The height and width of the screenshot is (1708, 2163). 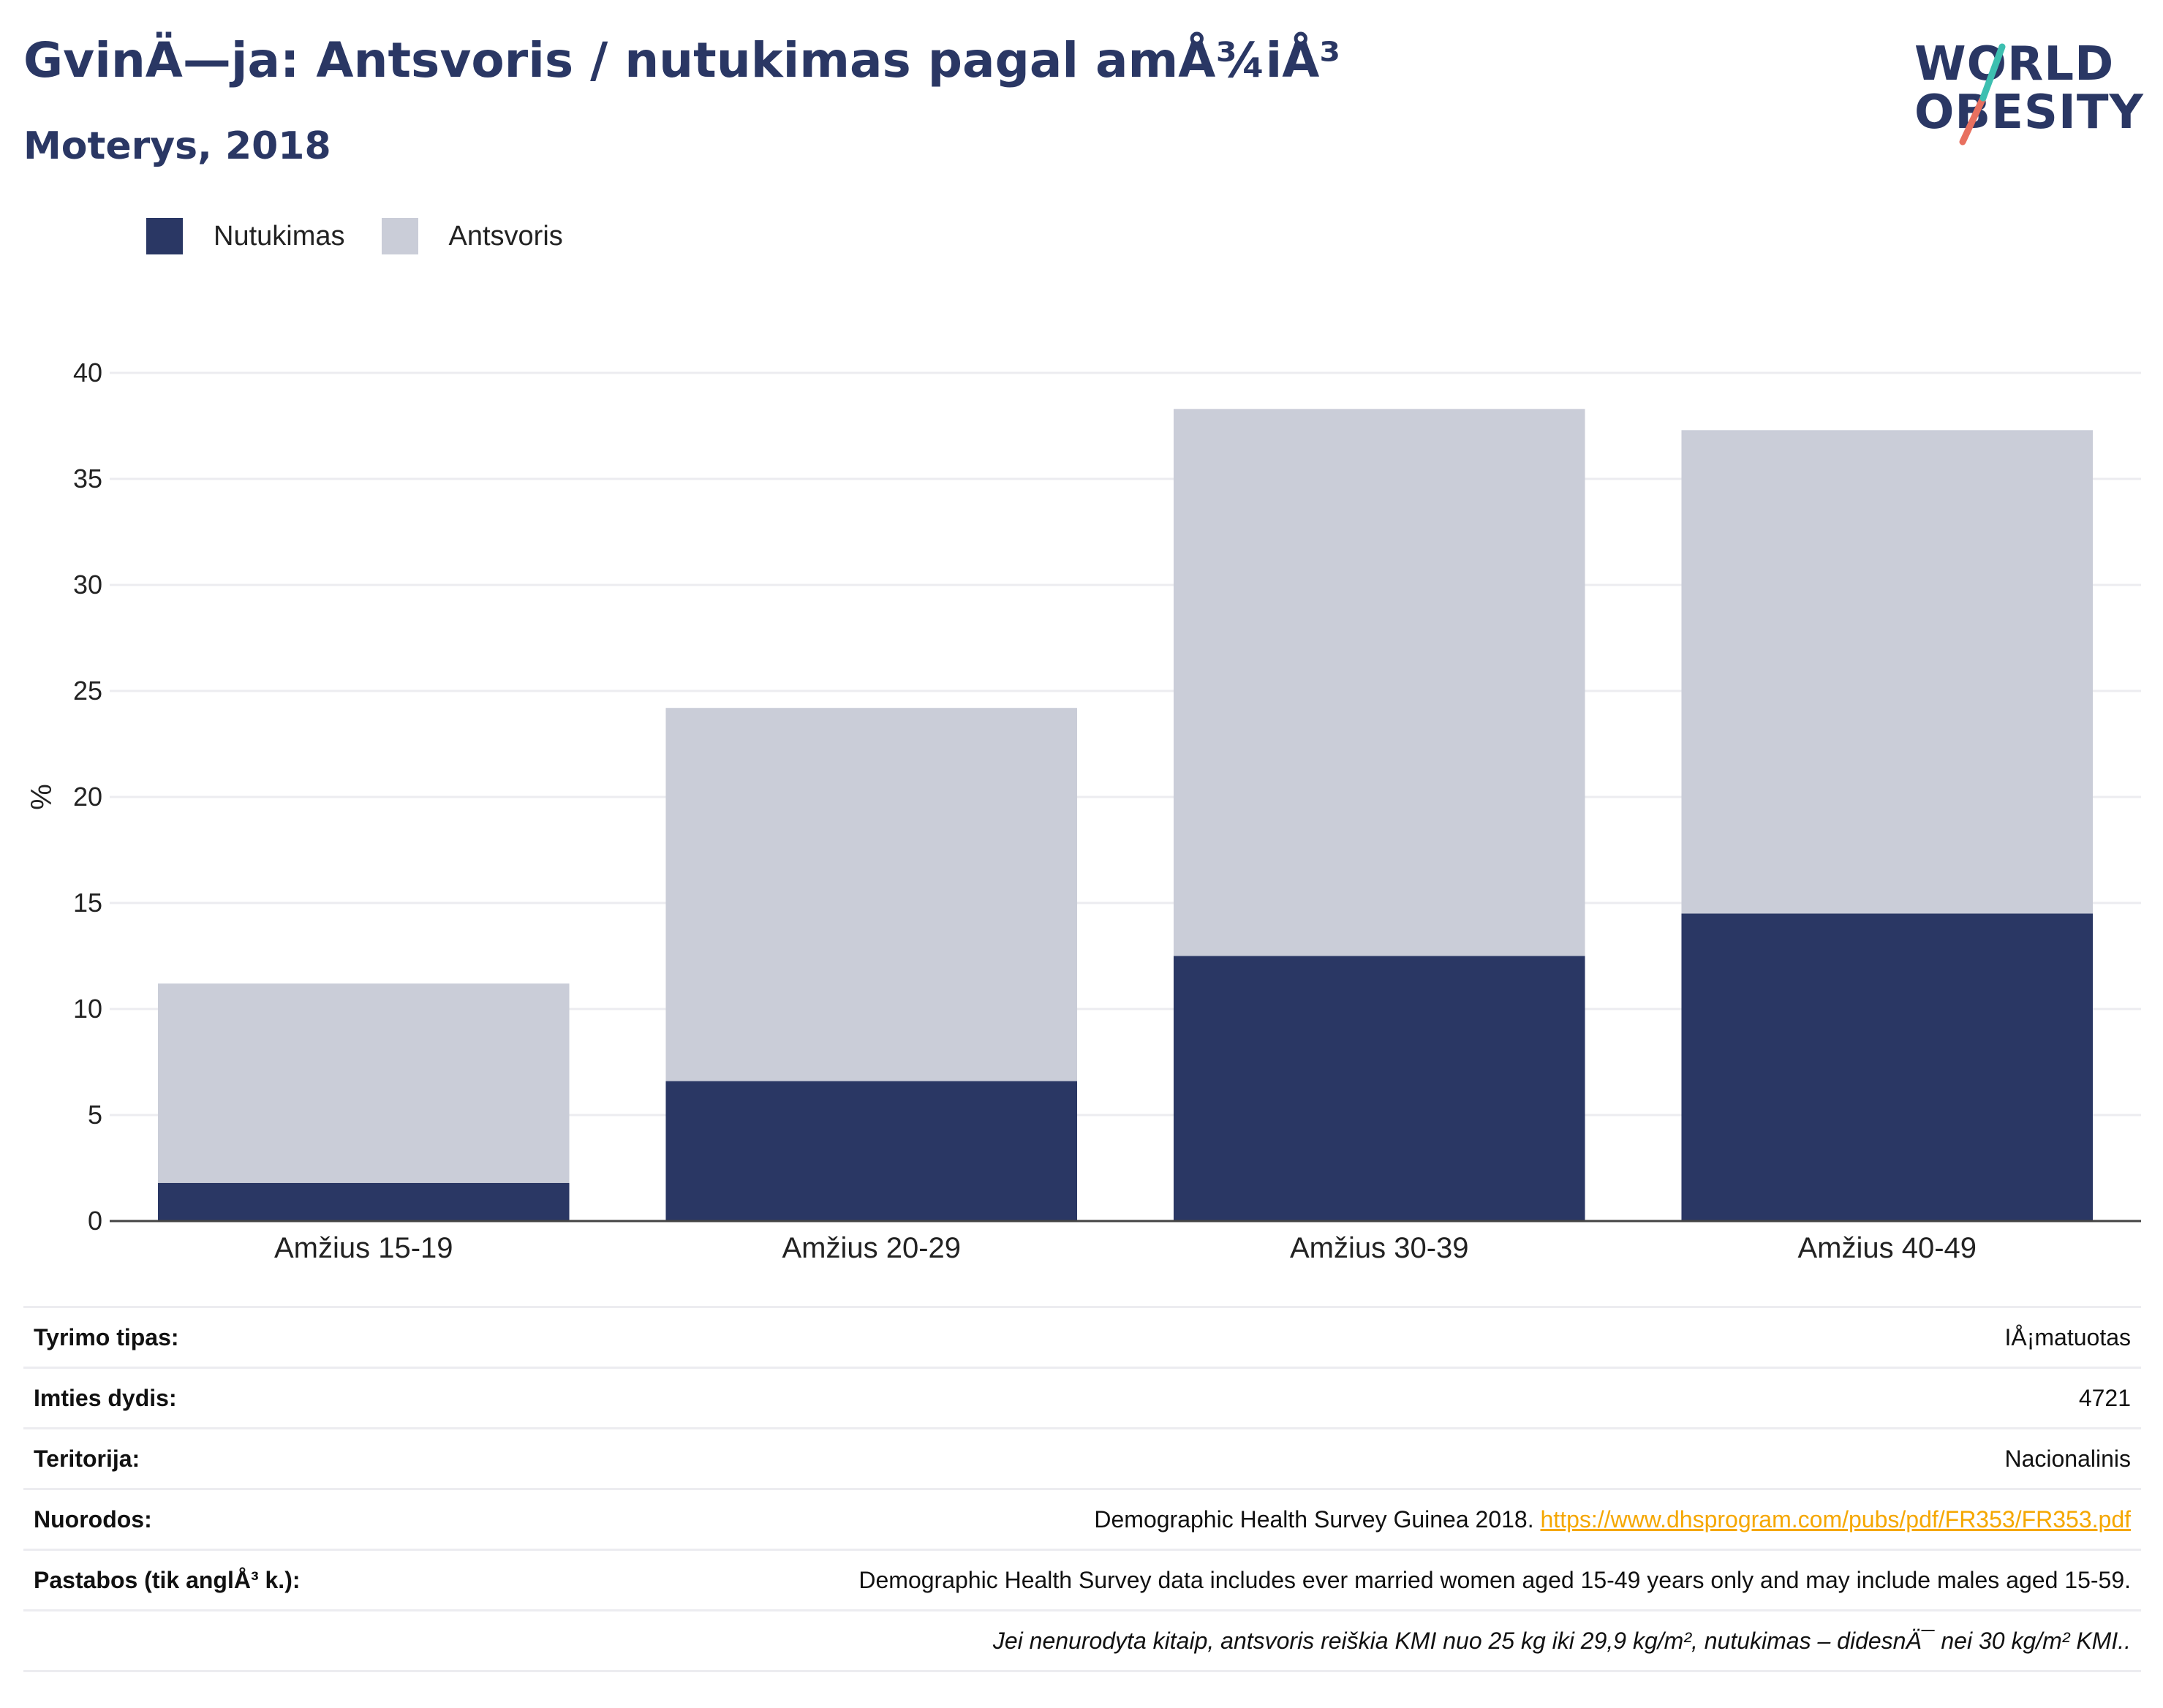 I want to click on legend-swatch-overweight, so click(x=399, y=236).